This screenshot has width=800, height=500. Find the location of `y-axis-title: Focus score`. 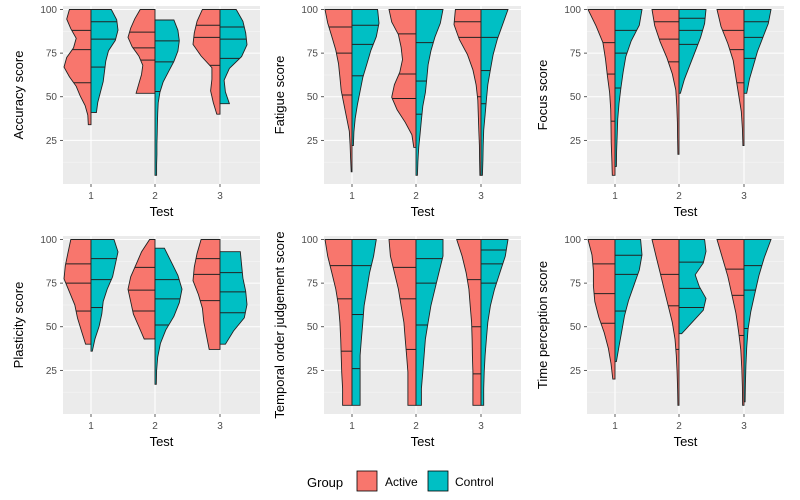

y-axis-title: Focus score is located at coordinates (542, 95).